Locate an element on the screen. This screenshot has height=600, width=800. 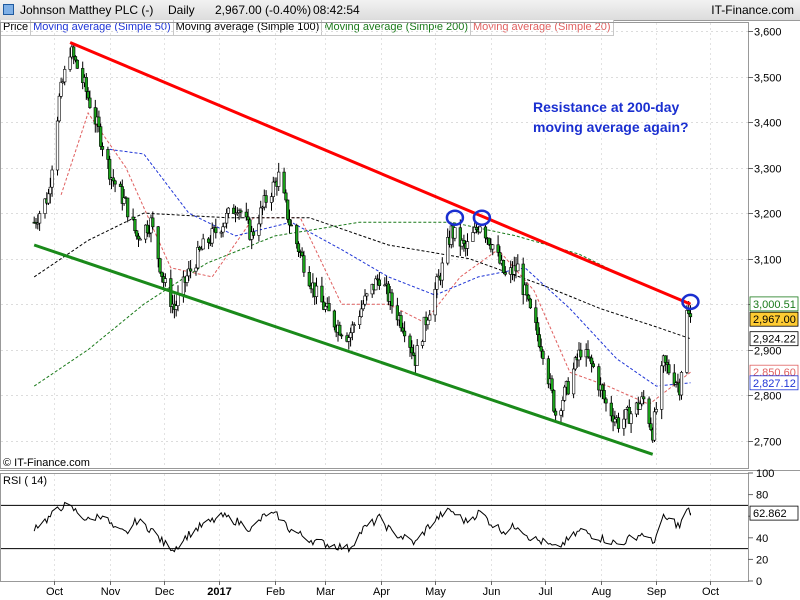
price-label: 2,827.12 is located at coordinates (774, 384).